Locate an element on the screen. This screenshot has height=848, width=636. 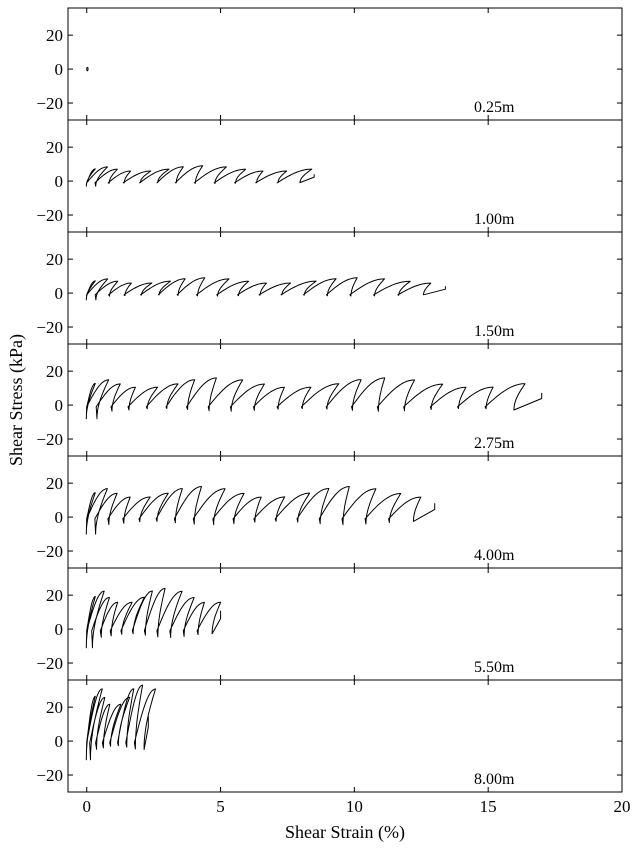
depth-label: 1.00m is located at coordinates (494, 219).